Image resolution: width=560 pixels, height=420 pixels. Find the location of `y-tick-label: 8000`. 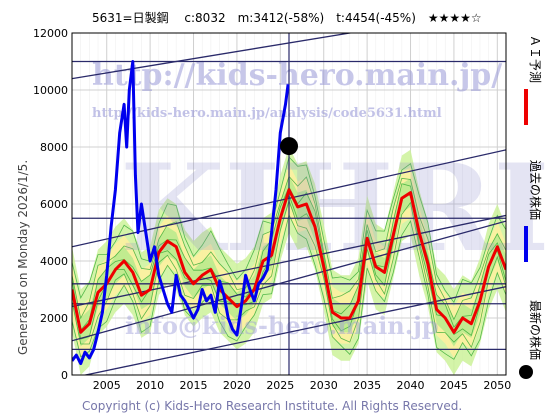

y-tick-label: 8000 is located at coordinates (54, 147).